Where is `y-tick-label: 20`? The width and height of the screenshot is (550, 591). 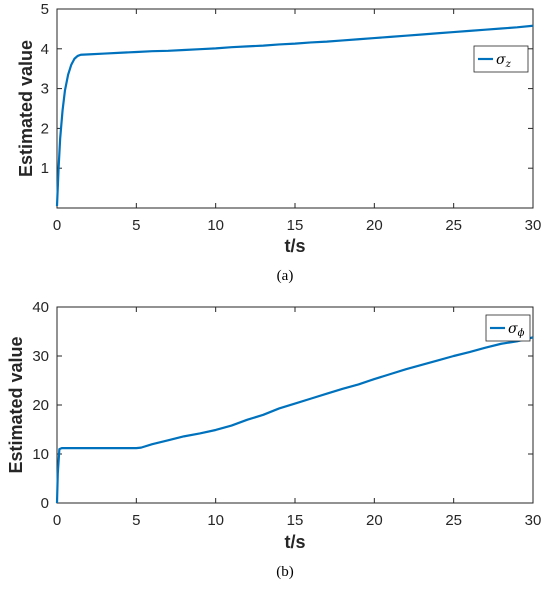 y-tick-label: 20 is located at coordinates (40, 405).